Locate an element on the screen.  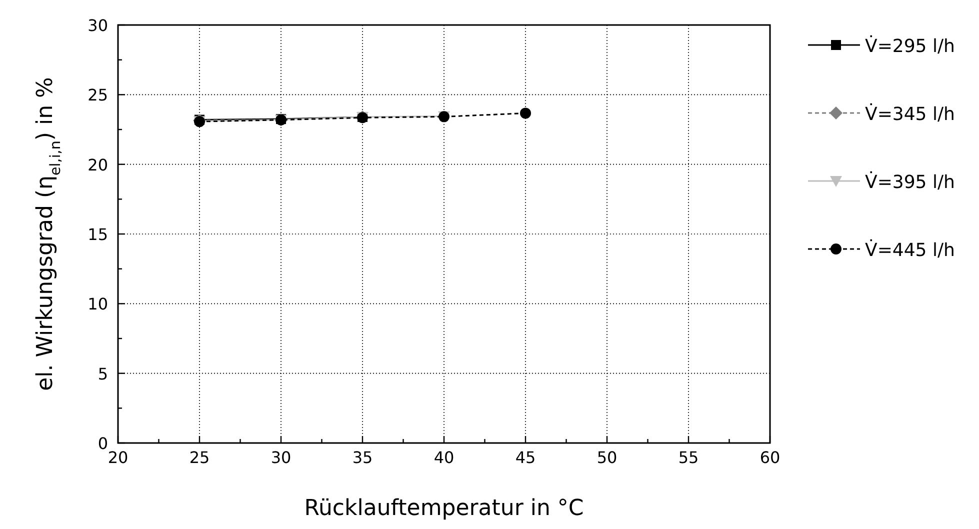
x-tick-label: 45 is located at coordinates (525, 457).